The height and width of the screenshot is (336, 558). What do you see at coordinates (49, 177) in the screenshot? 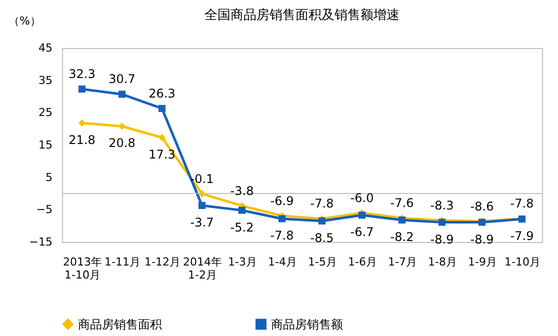
I see `y-tick-label: 5` at bounding box center [49, 177].